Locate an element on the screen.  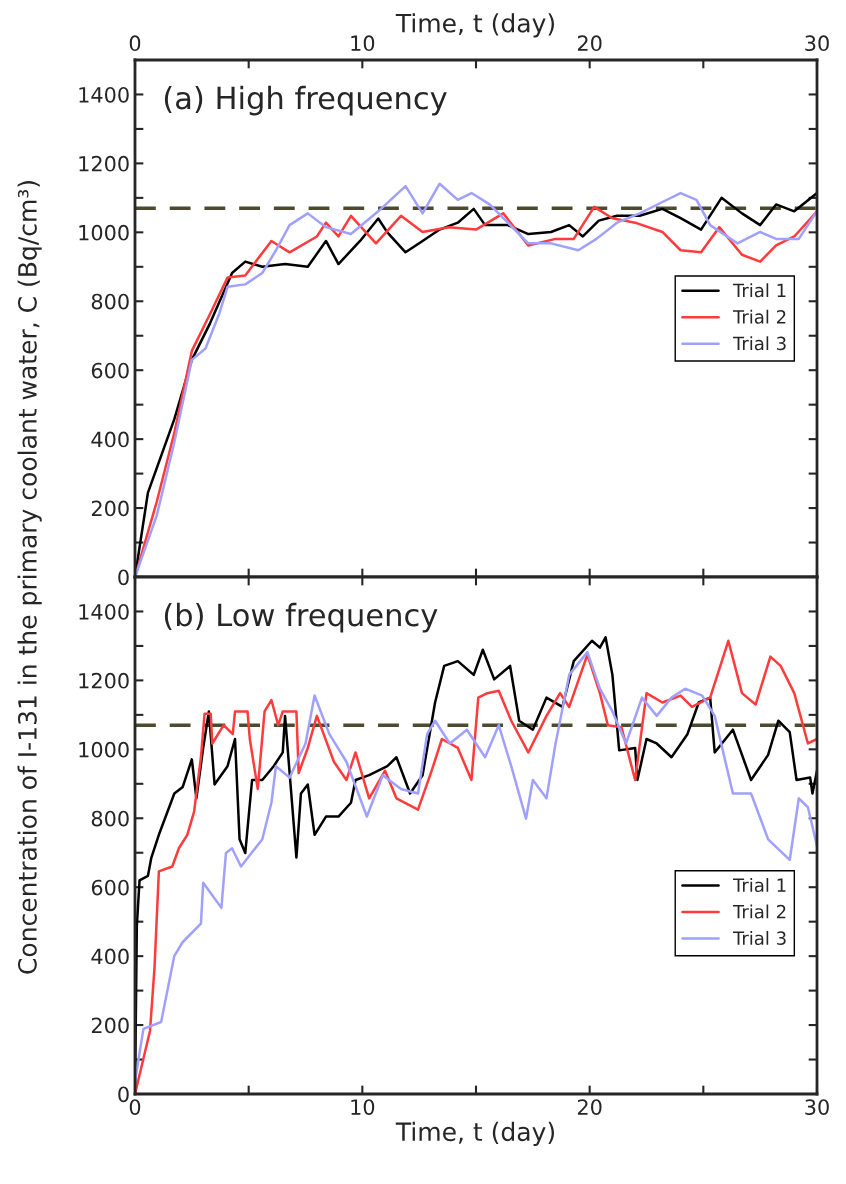
y-axis-title: Concentration of I-131 in the primary coolant water, C (Bq/cm³) is located at coordinates (29, 577).